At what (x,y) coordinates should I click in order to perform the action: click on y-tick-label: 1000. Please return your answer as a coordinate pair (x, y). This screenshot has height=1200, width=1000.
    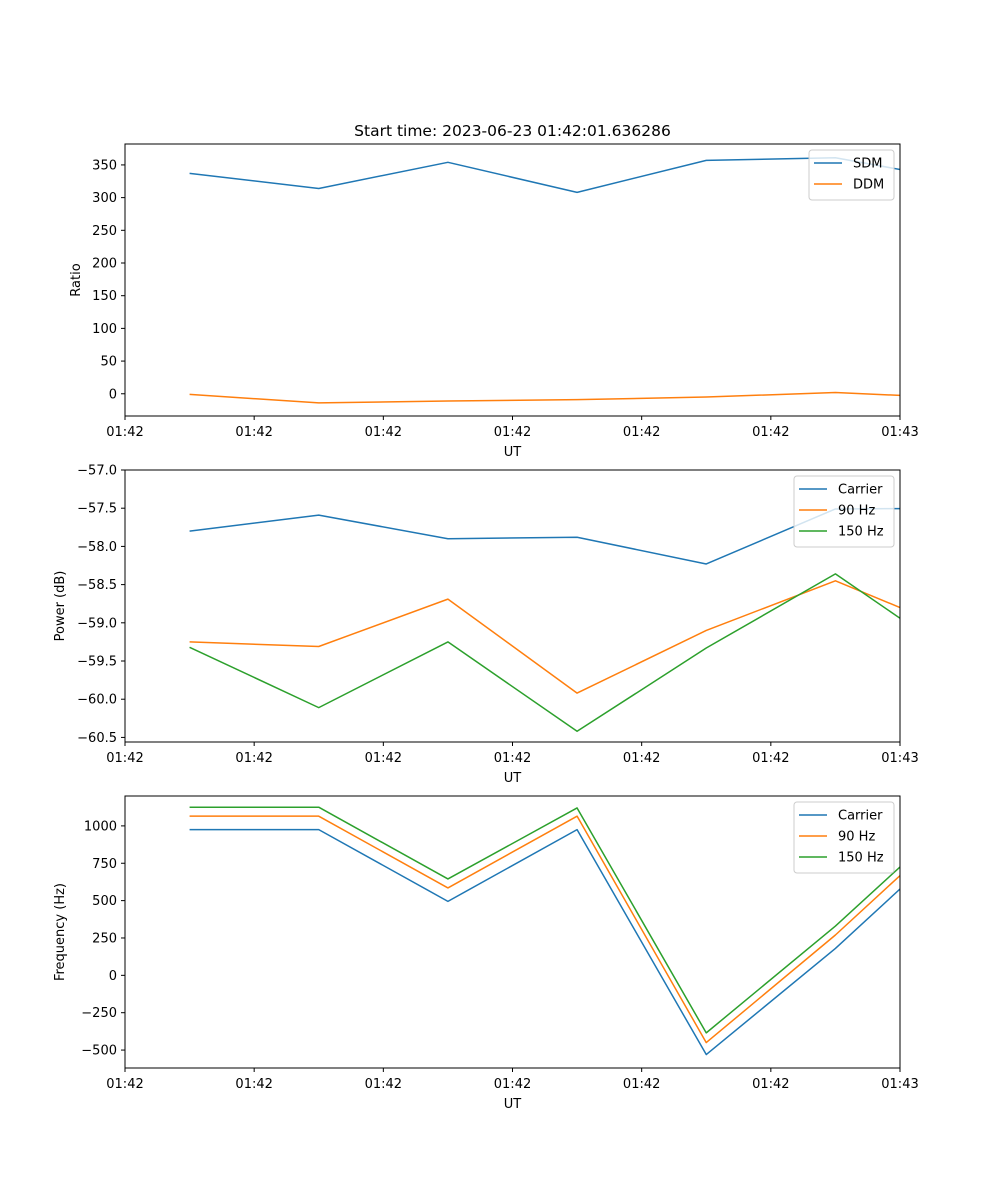
    Looking at the image, I should click on (100, 826).